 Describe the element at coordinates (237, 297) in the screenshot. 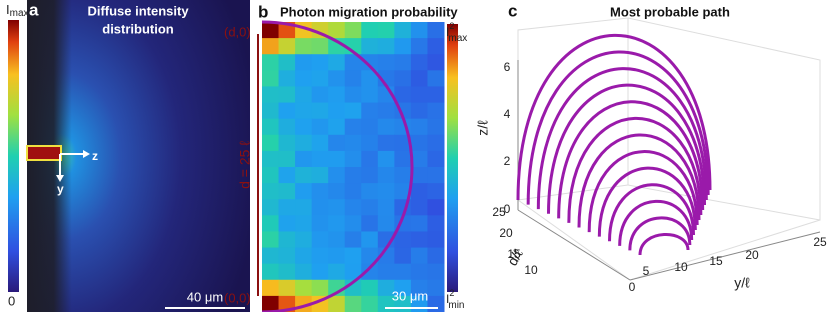

I see `bottom-label: (0,0)` at that location.